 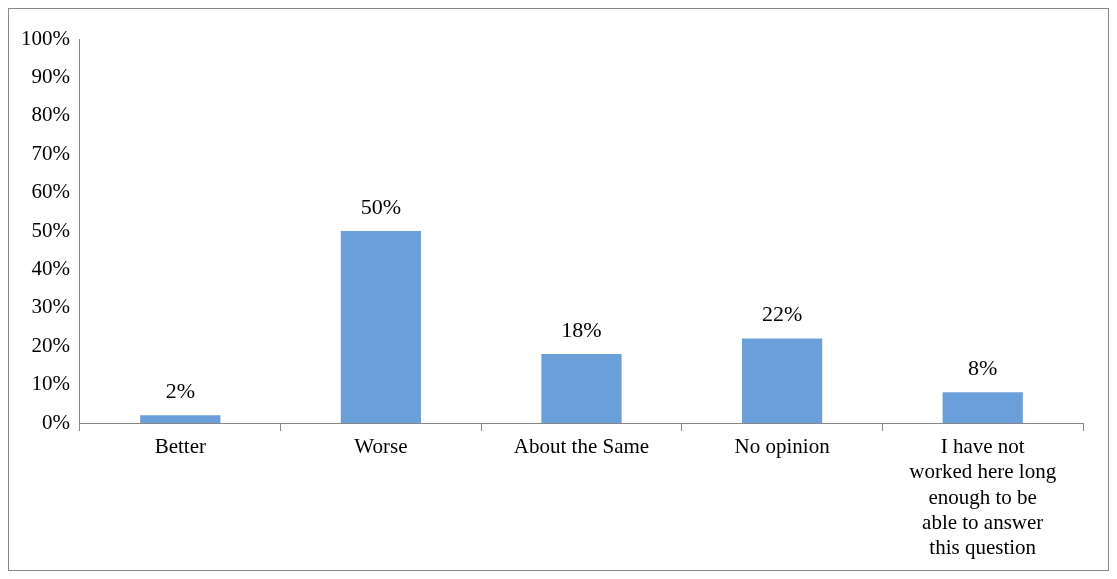 I want to click on y-tick-label: 50%, so click(x=50, y=229).